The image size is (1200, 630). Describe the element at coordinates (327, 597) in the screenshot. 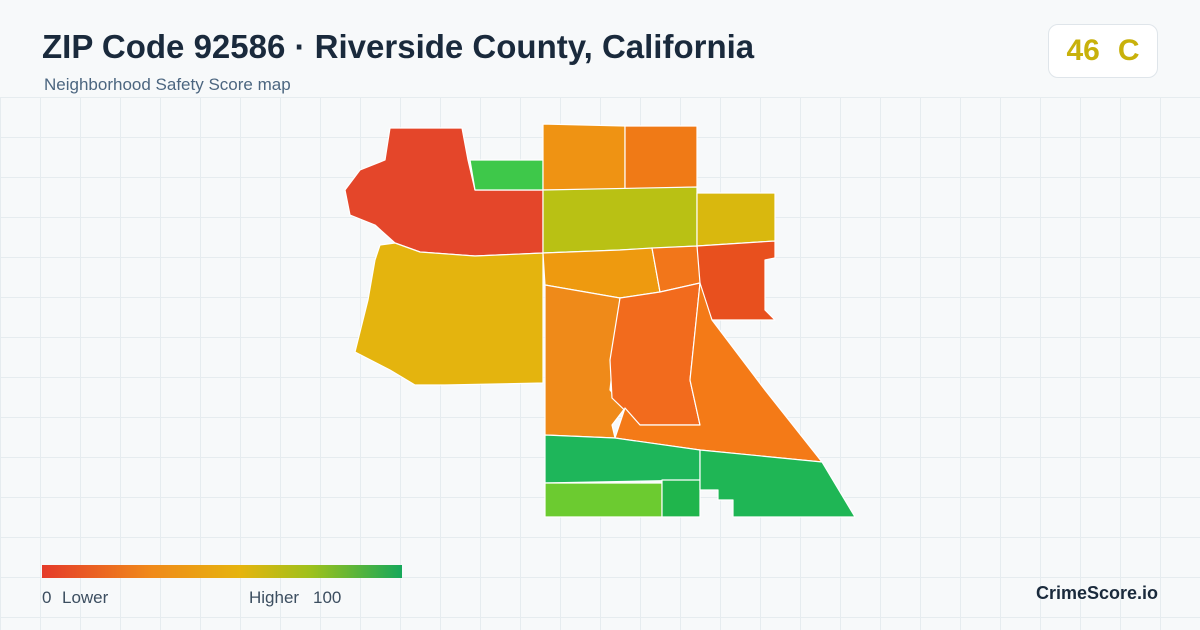

I see `legend-max: 100` at that location.